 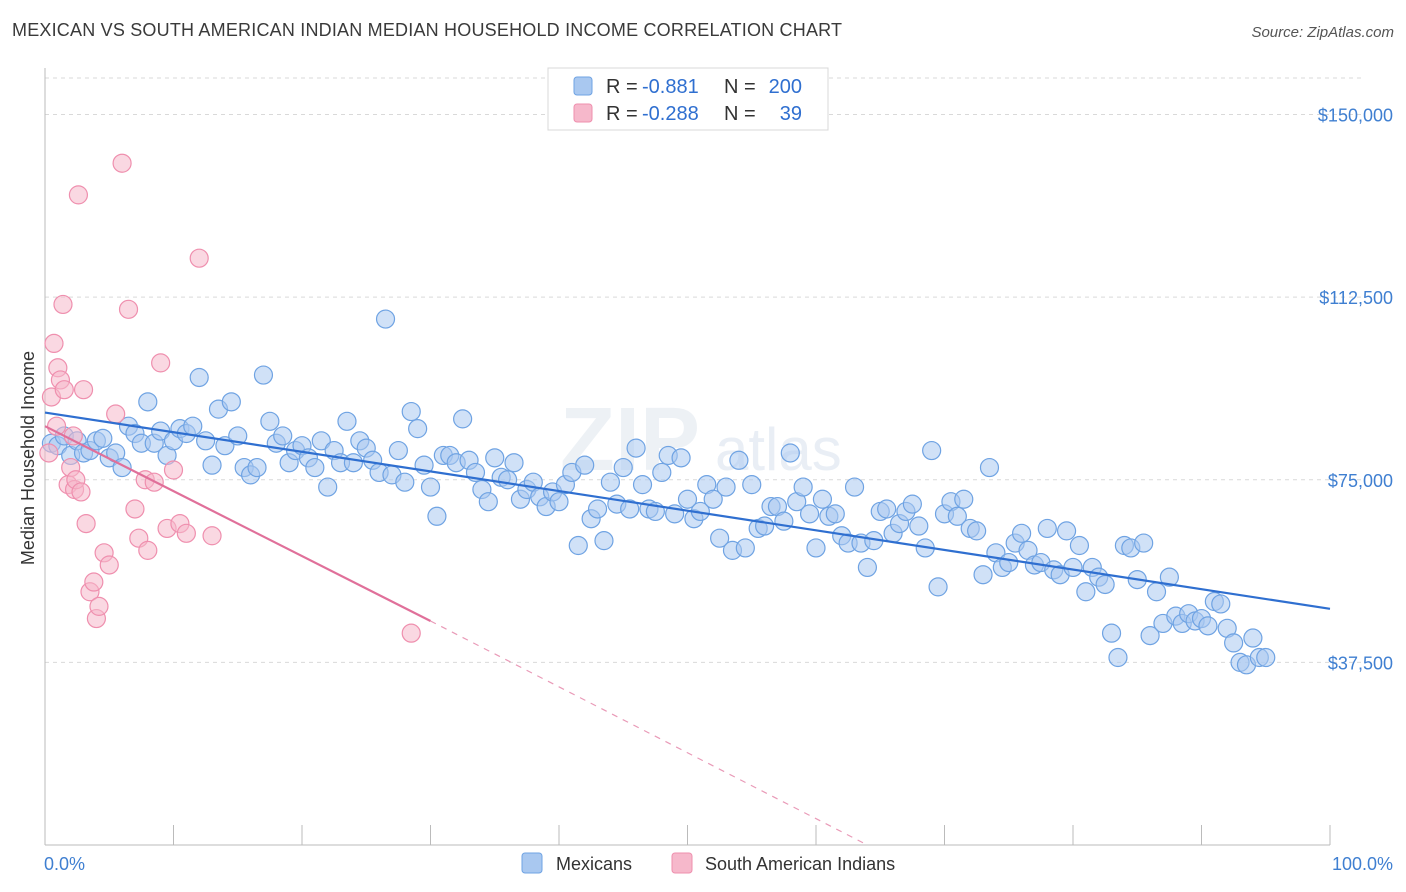 What do you see at coordinates (1322, 32) in the screenshot?
I see `source-credit: Source: ZipAtlas.com` at bounding box center [1322, 32].